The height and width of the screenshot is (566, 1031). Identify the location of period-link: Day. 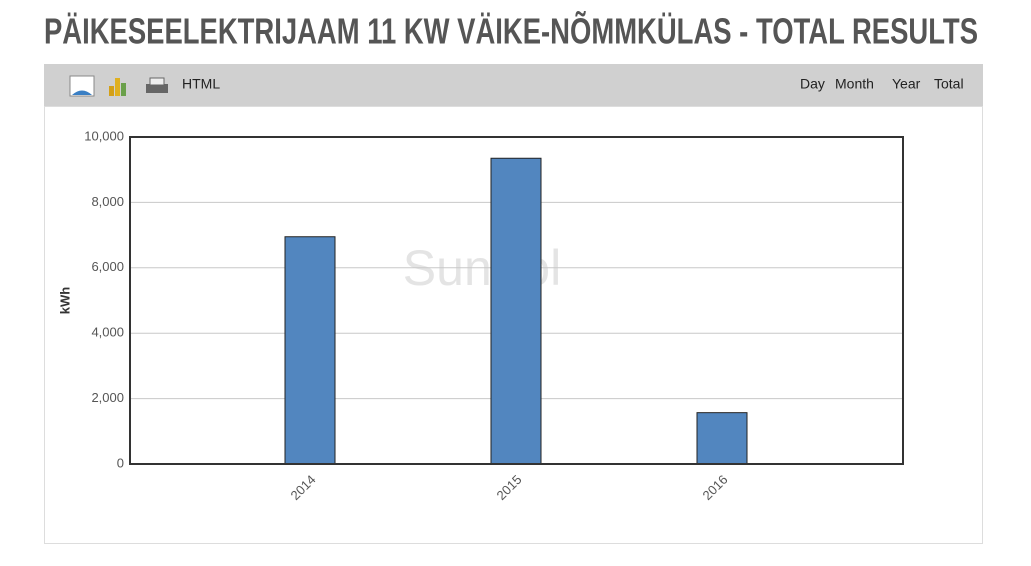
(812, 84).